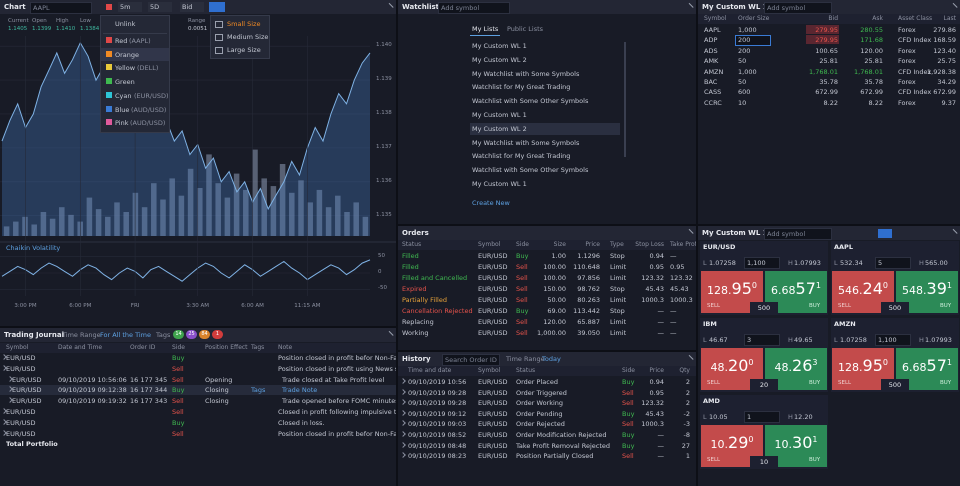 This screenshot has height=486, width=960. I want to click on size-button, so click(217, 7).